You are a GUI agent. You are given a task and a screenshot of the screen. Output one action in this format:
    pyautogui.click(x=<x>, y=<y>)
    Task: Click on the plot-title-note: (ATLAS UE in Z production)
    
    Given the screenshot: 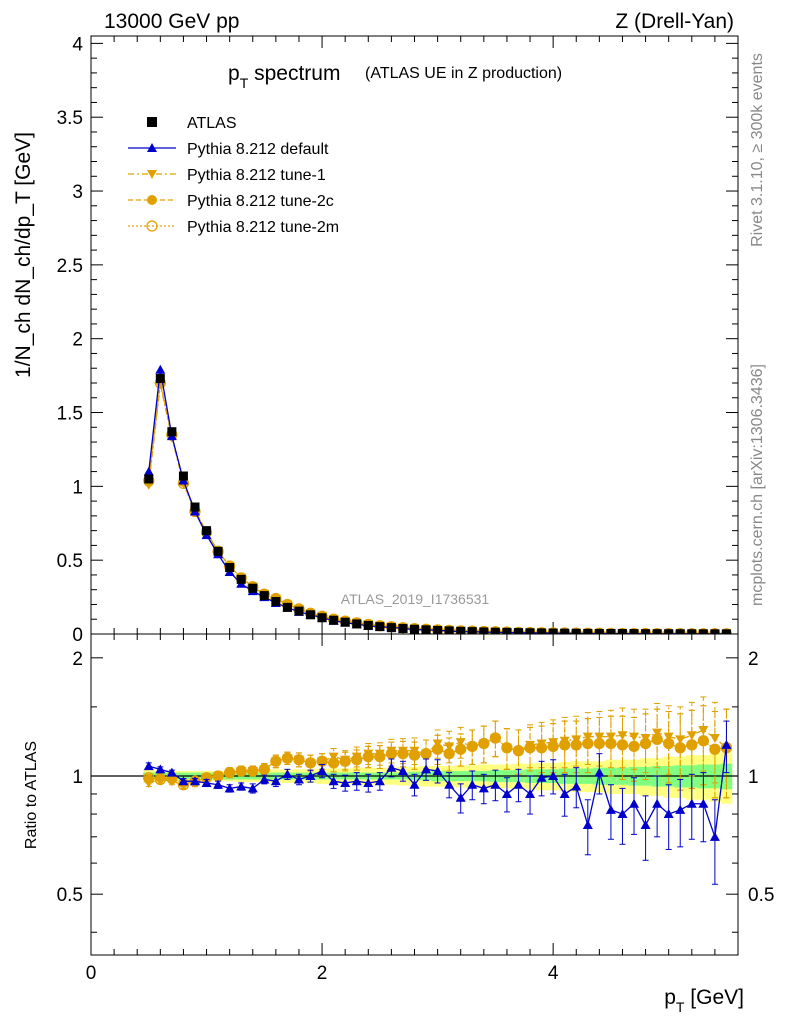 What is the action you would take?
    pyautogui.click(x=463, y=73)
    